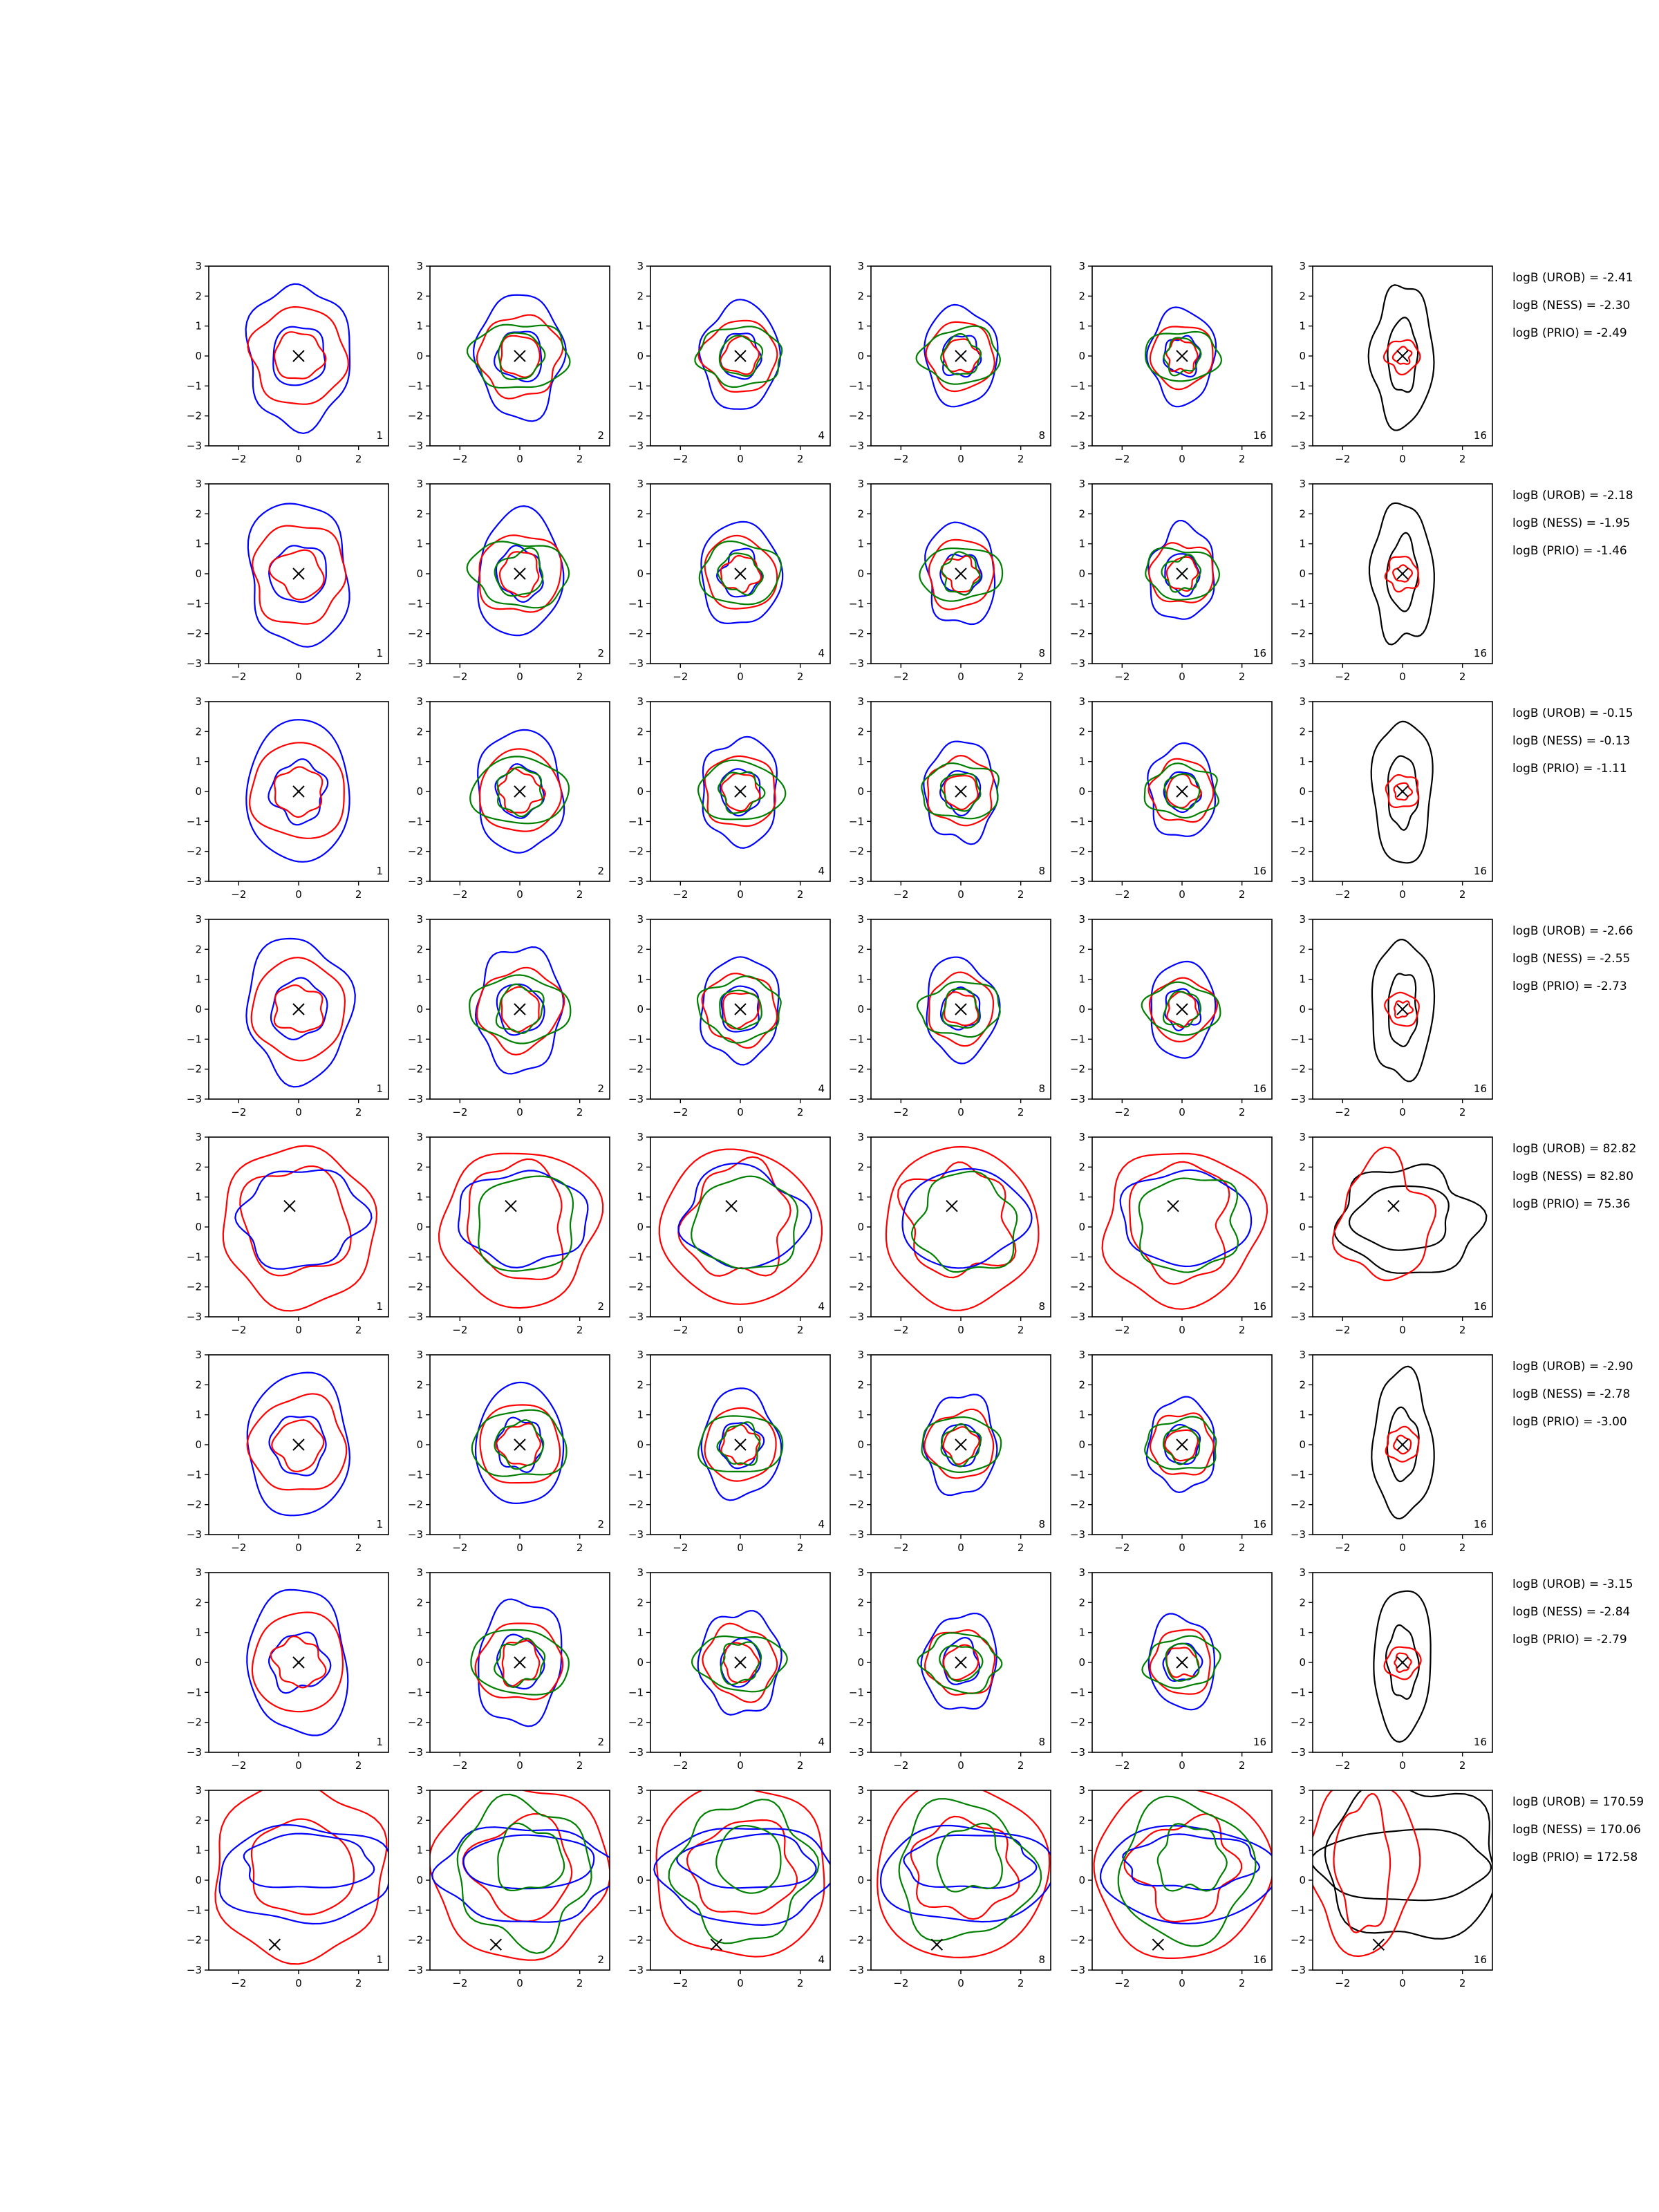  I want to click on panel-r1-c4: −3 −2 −1 0 1 2 3 −2 0 2 8, so click(950, 363).